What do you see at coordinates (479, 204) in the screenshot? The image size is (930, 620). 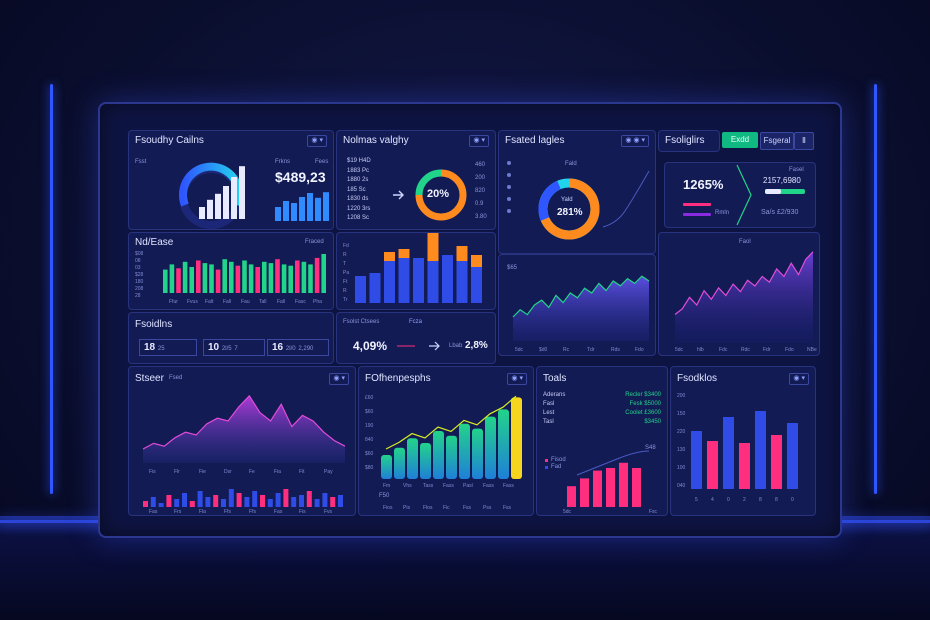 I see `list-item: 0.9` at bounding box center [479, 204].